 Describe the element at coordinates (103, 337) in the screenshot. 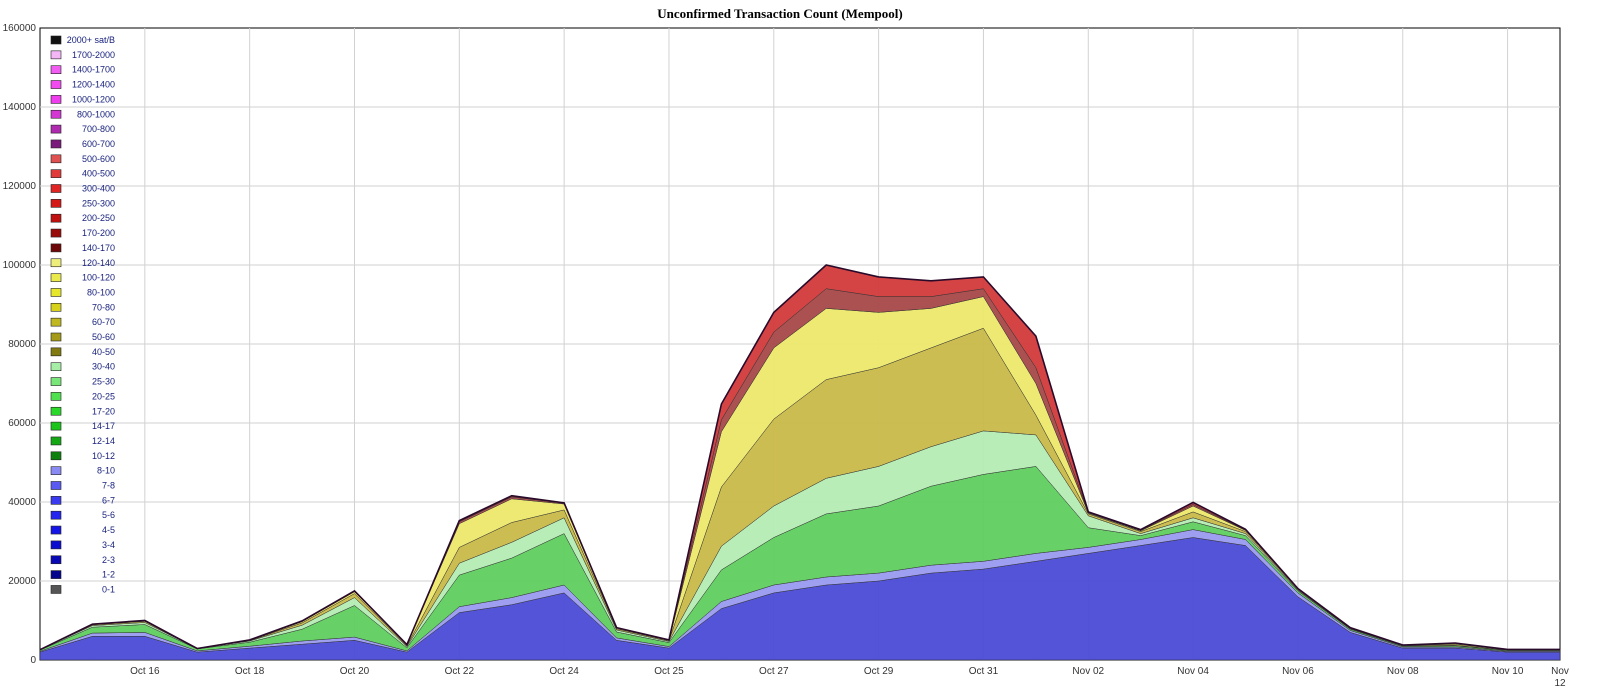

I see `legend-label: 50-60` at that location.